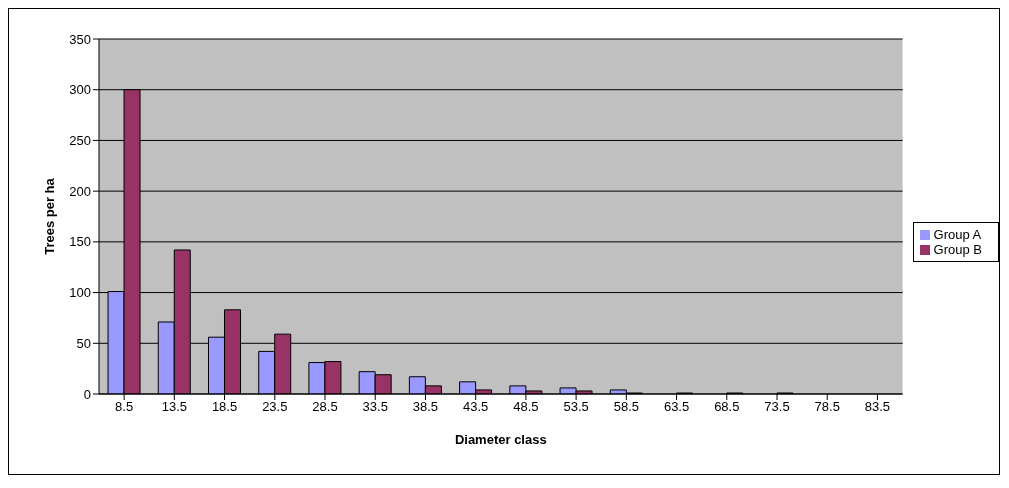 The width and height of the screenshot is (1009, 488). What do you see at coordinates (80, 90) in the screenshot?
I see `y-tick-label: 300` at bounding box center [80, 90].